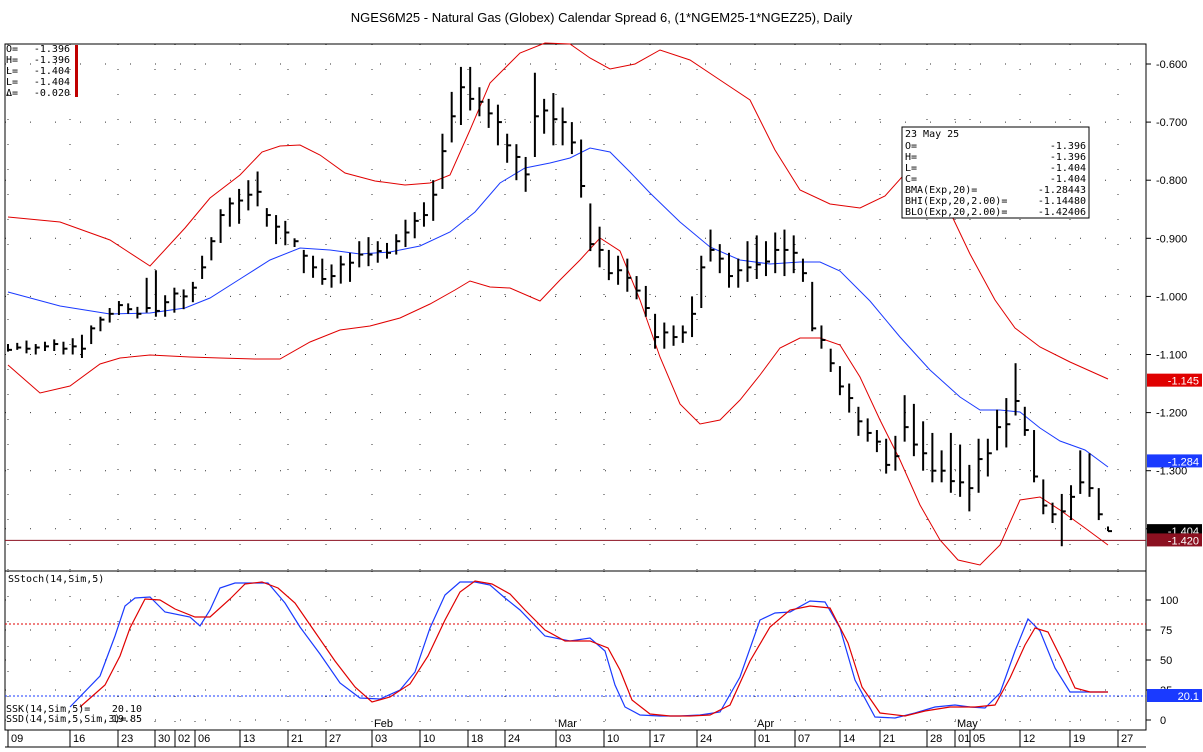 The width and height of the screenshot is (1203, 752). I want to click on price-y-tick-label: -0.900, so click(1171, 239).